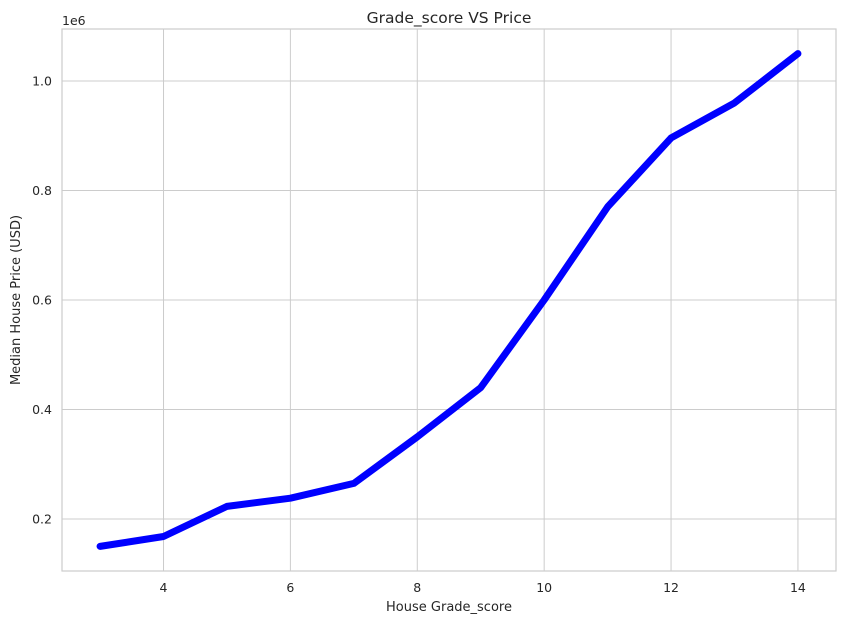 The height and width of the screenshot is (628, 846). I want to click on x-axis-label: House Grade_score, so click(449, 607).